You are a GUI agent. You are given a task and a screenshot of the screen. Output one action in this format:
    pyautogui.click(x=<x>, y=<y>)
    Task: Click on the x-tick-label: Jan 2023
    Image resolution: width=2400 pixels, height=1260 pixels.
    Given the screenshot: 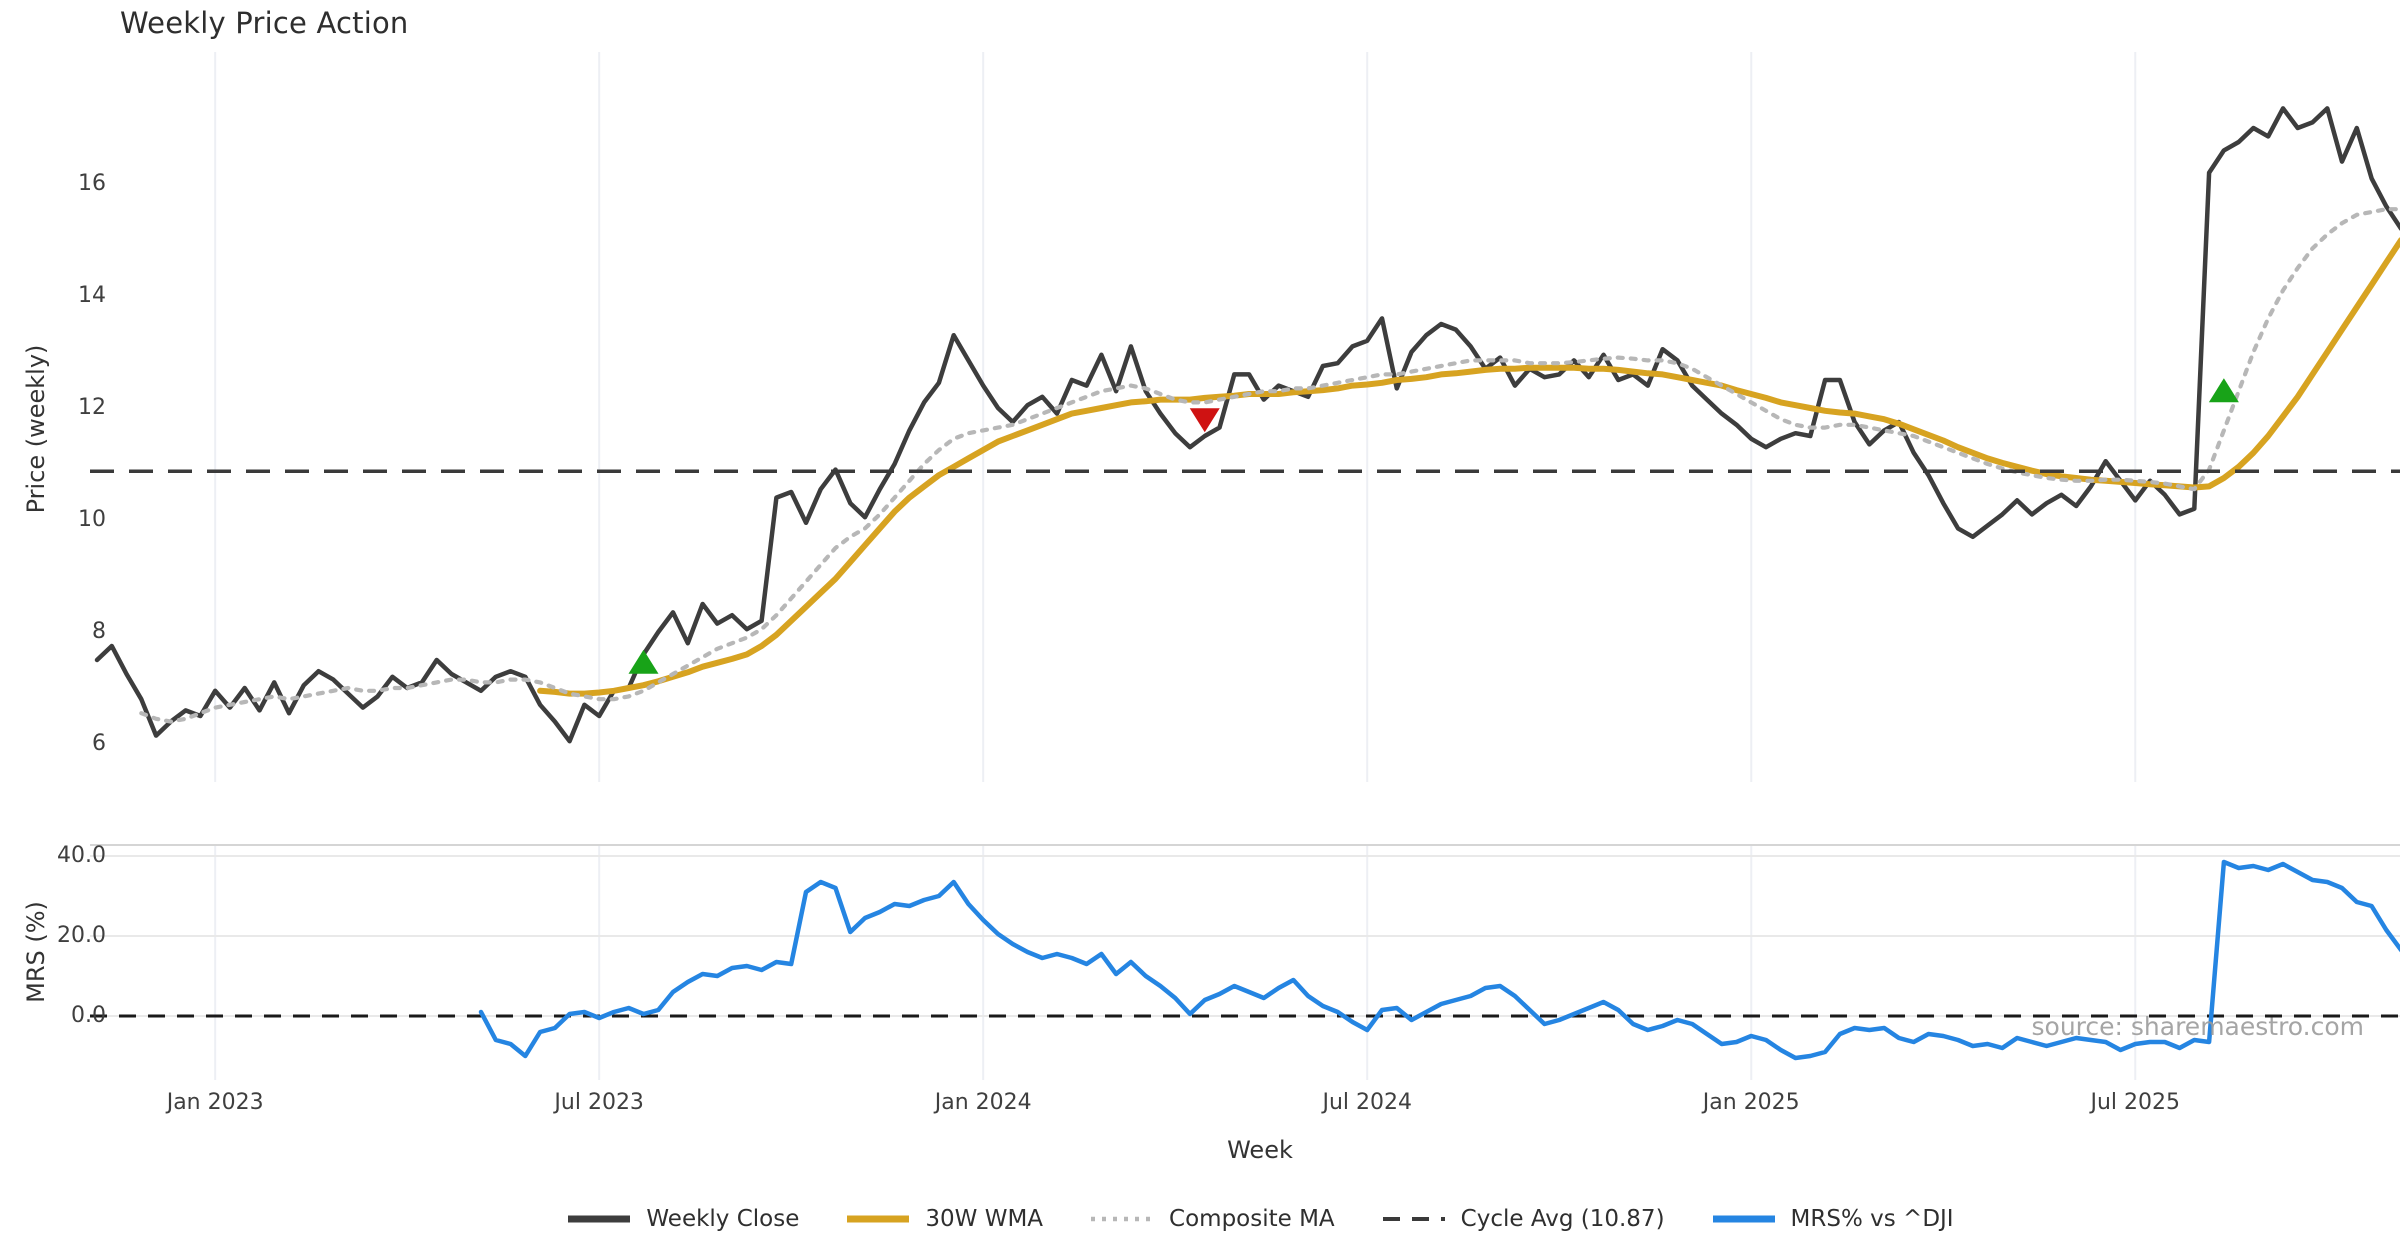 What is the action you would take?
    pyautogui.click(x=215, y=1102)
    